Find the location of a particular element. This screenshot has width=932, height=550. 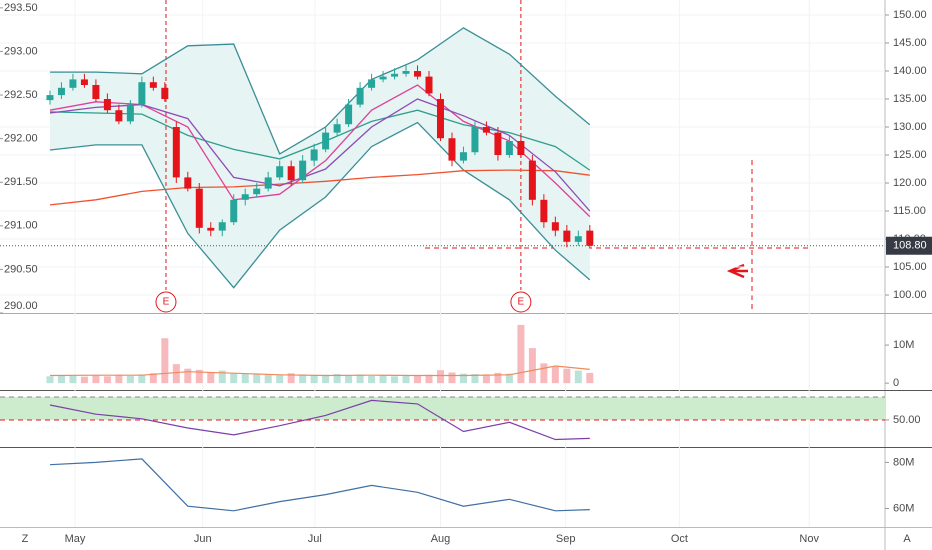

price-label-box is located at coordinates (909, 245).